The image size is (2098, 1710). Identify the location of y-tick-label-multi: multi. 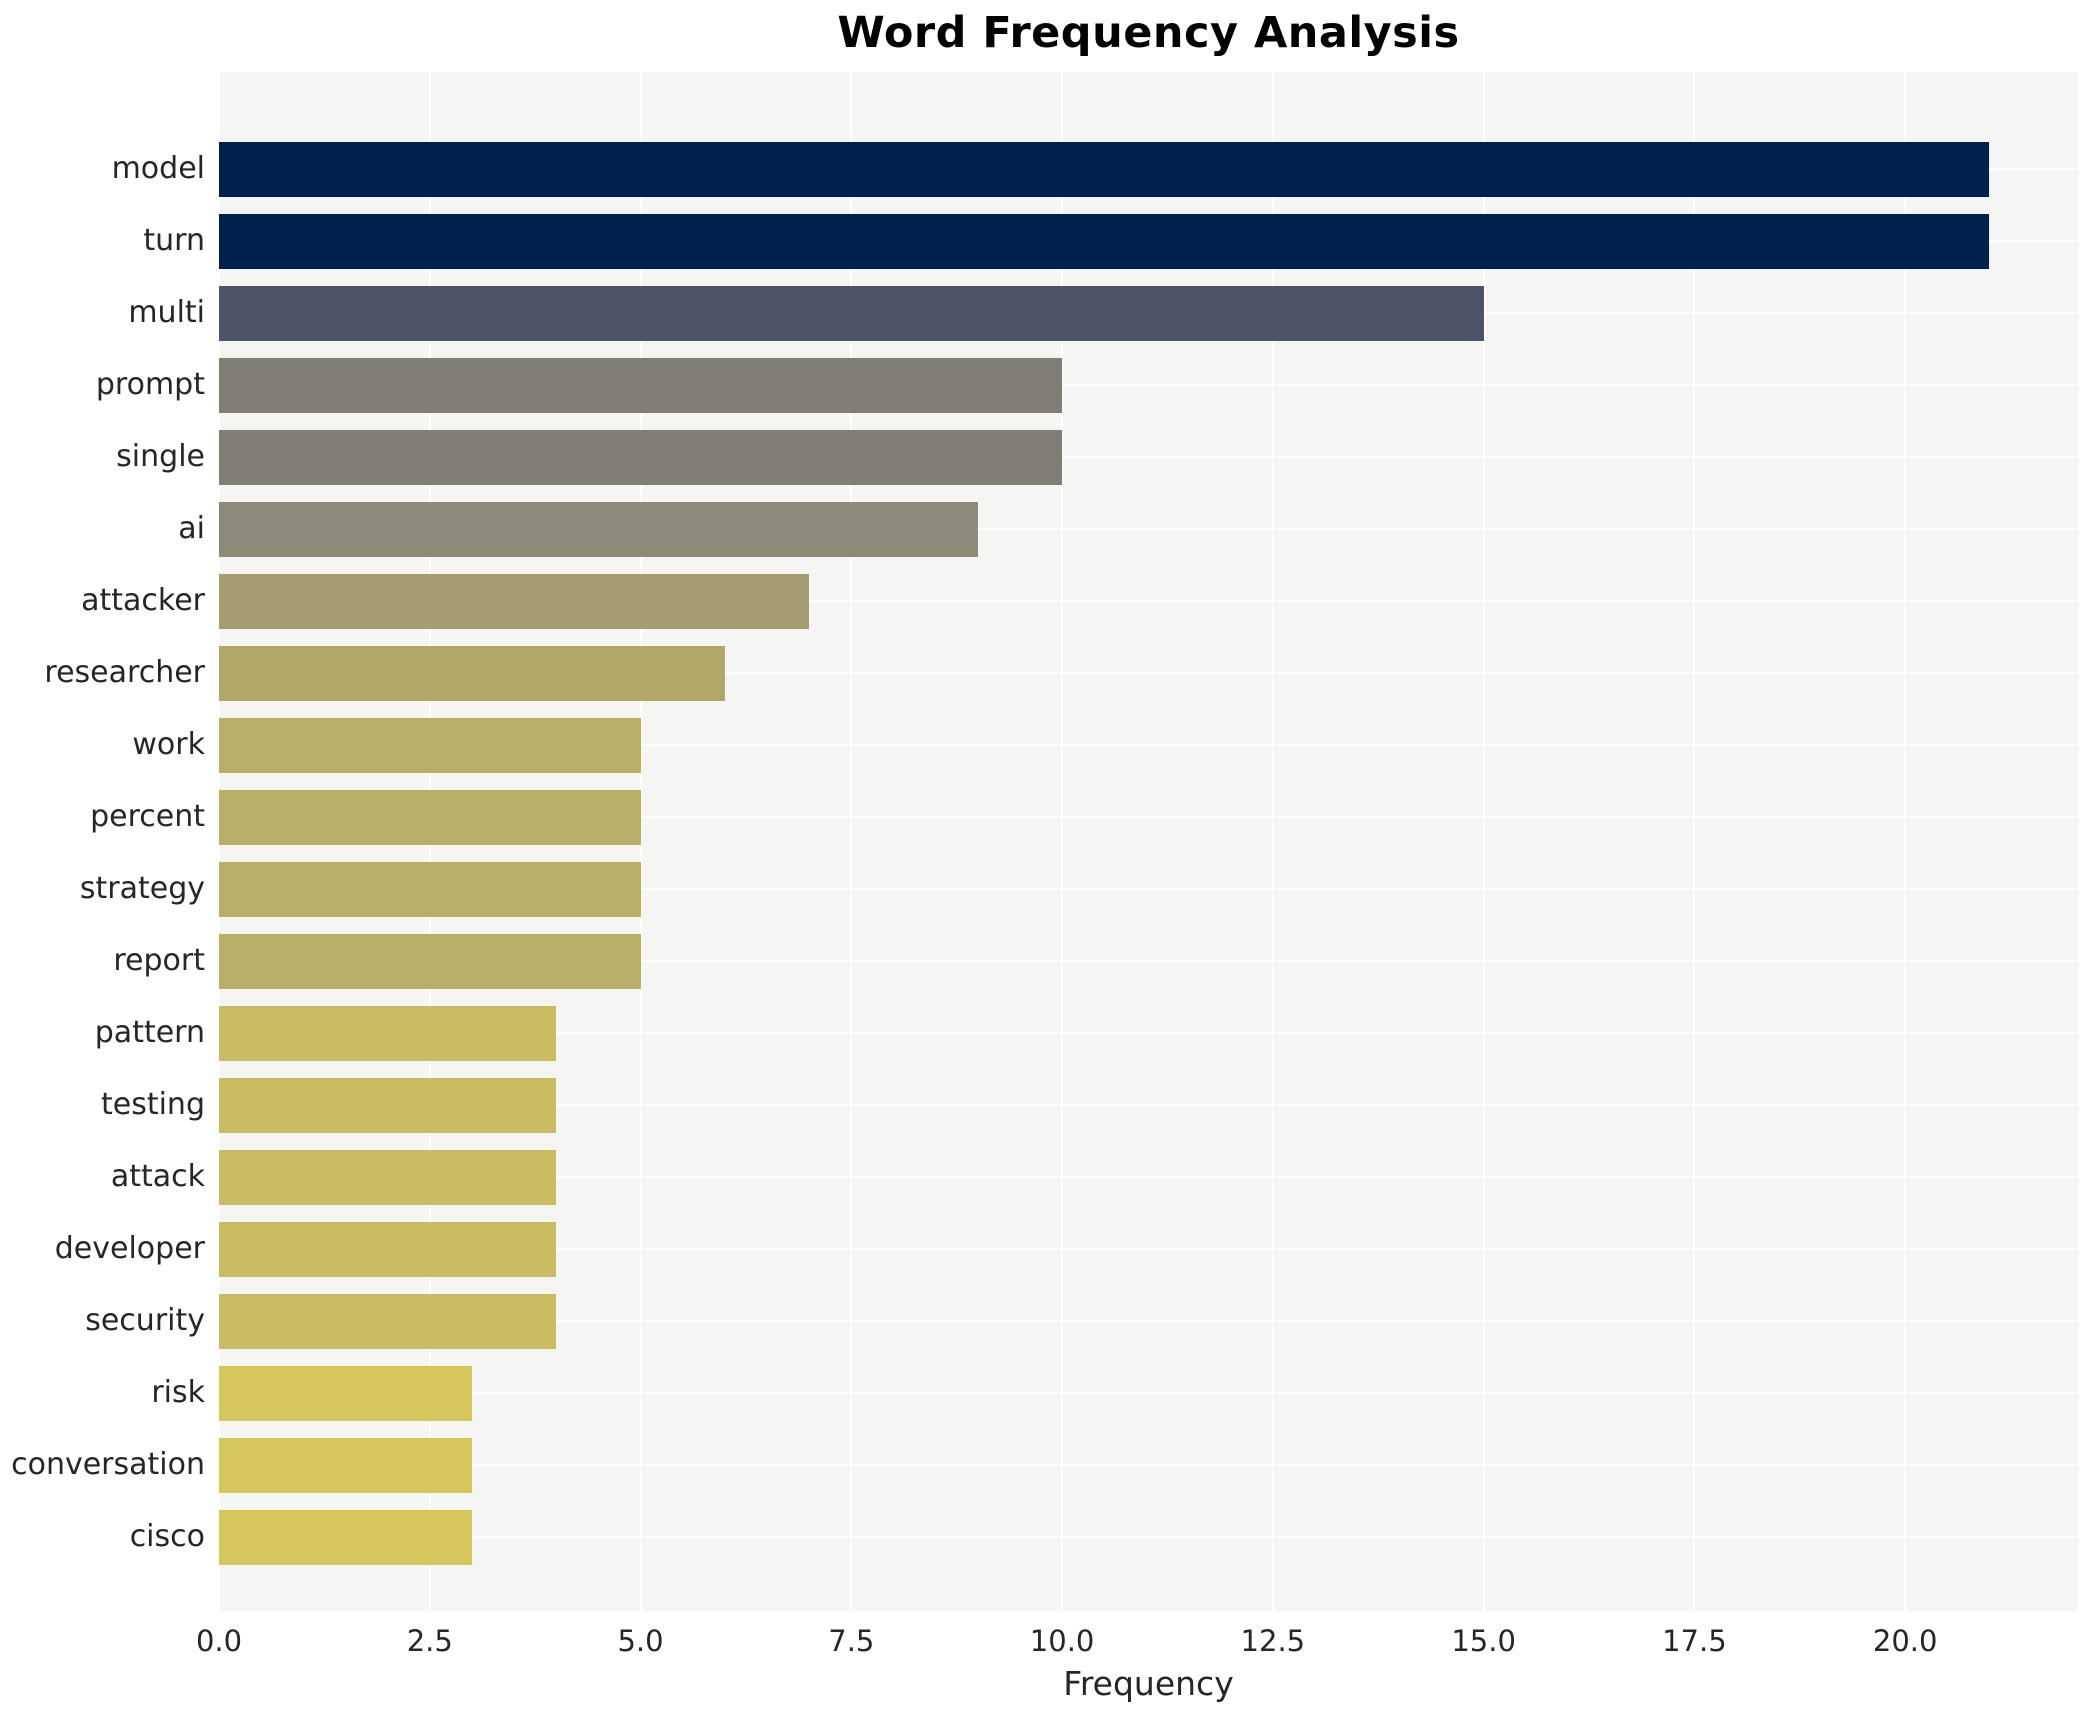
(166, 312).